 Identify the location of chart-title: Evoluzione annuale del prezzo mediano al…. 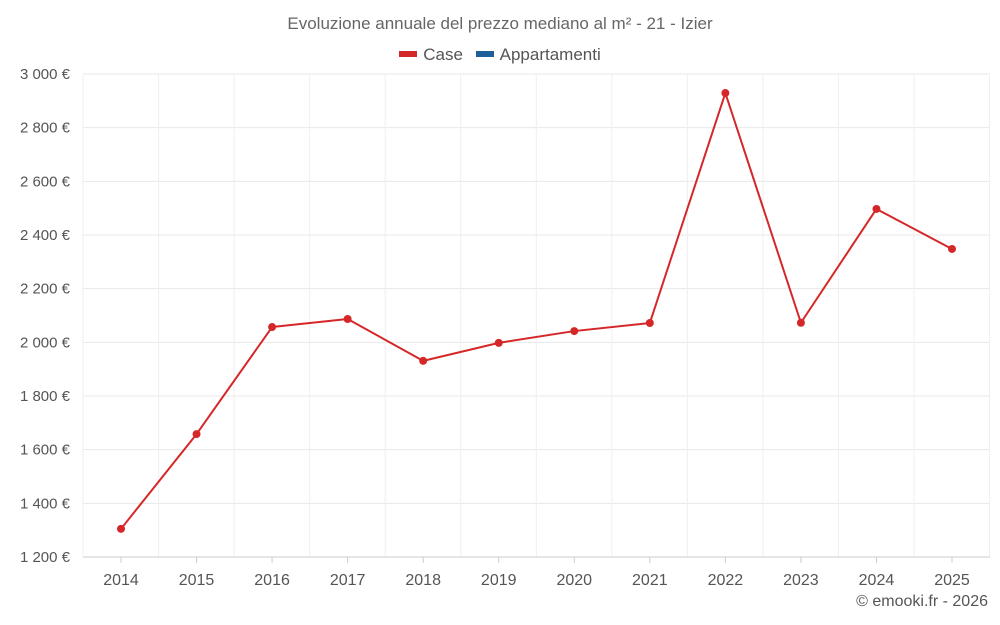
(500, 23).